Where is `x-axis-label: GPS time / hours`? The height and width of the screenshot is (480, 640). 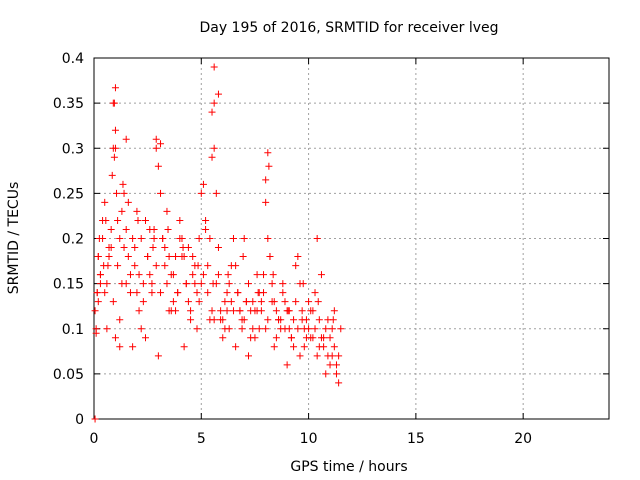
x-axis-label: GPS time / hours is located at coordinates (348, 467).